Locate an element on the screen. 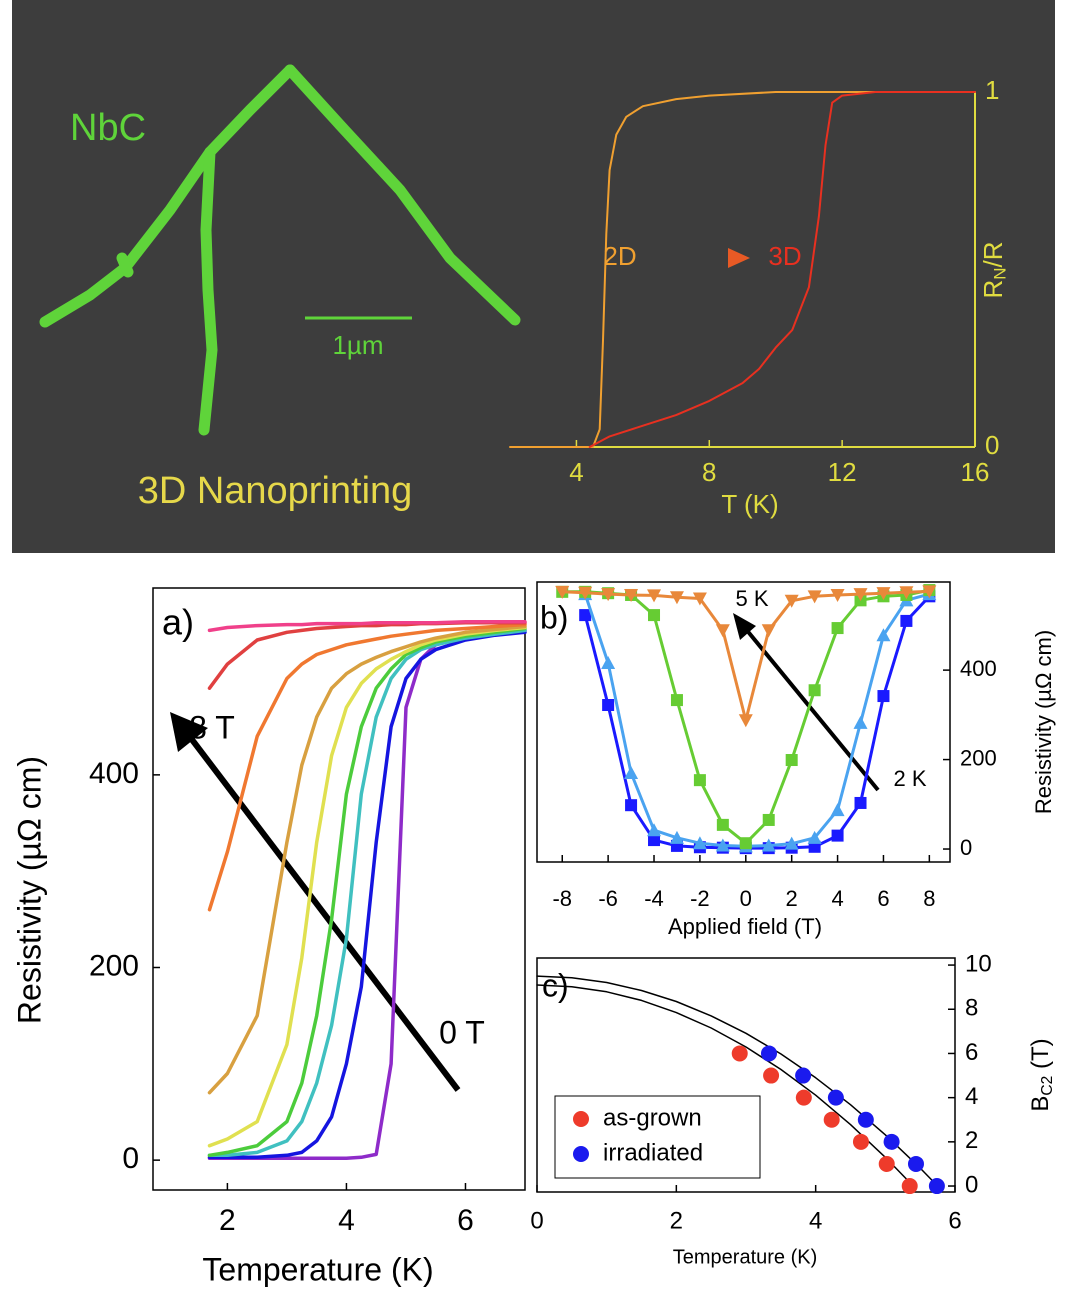 The image size is (1066, 1306). x-axis-label: T (K) is located at coordinates (749, 504).